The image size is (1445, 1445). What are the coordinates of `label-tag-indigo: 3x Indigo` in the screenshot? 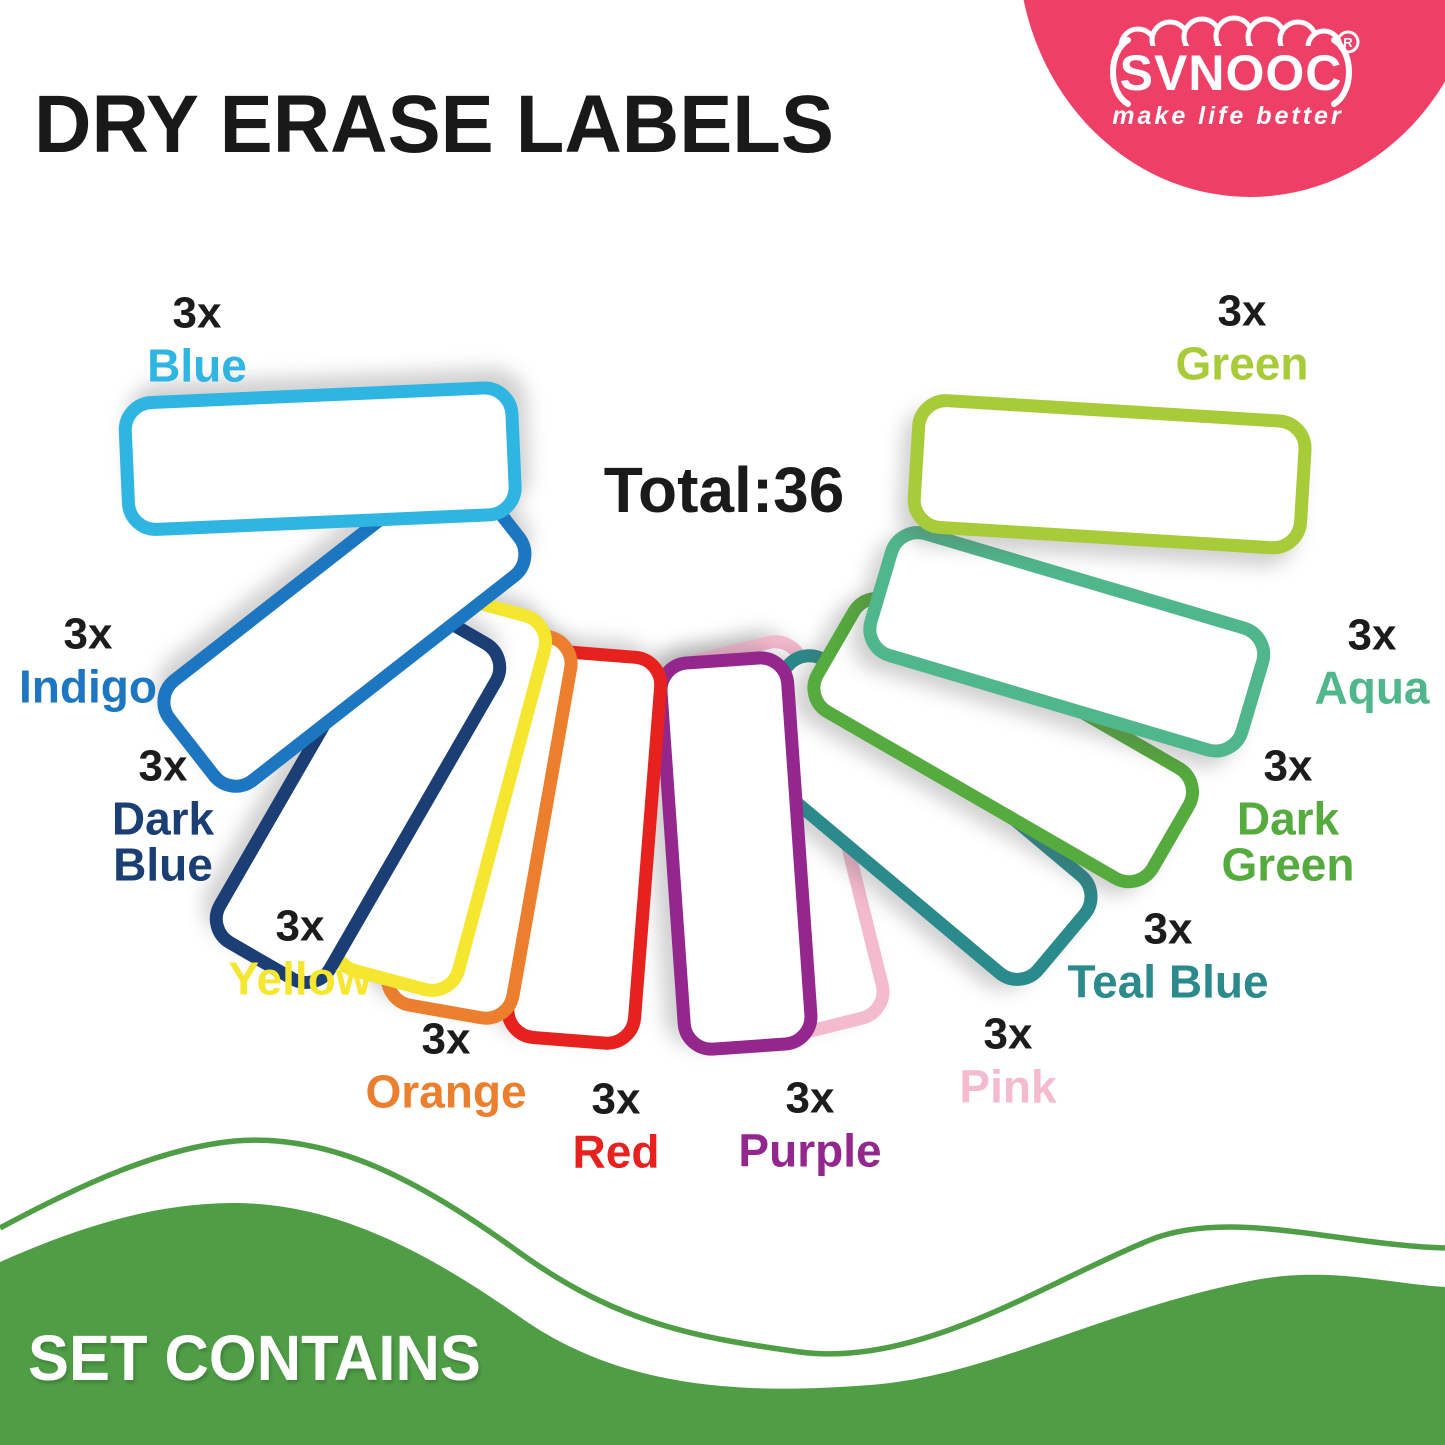 It's located at (88, 661).